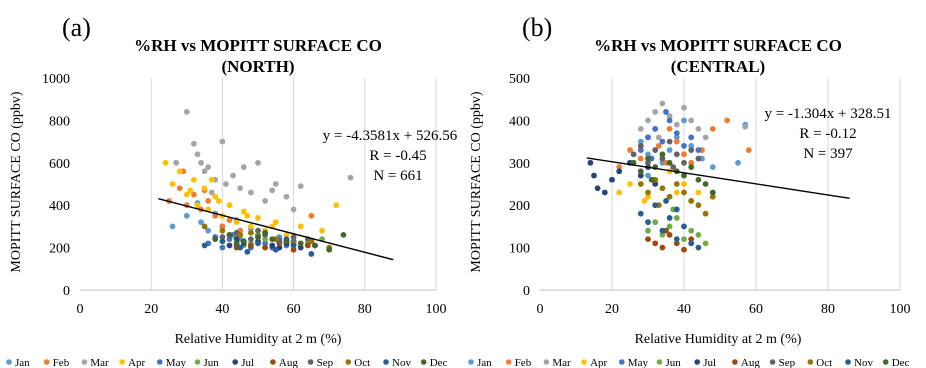 Image resolution: width=926 pixels, height=368 pixels. What do you see at coordinates (537, 27) in the screenshot?
I see `panel-label: (b)` at bounding box center [537, 27].